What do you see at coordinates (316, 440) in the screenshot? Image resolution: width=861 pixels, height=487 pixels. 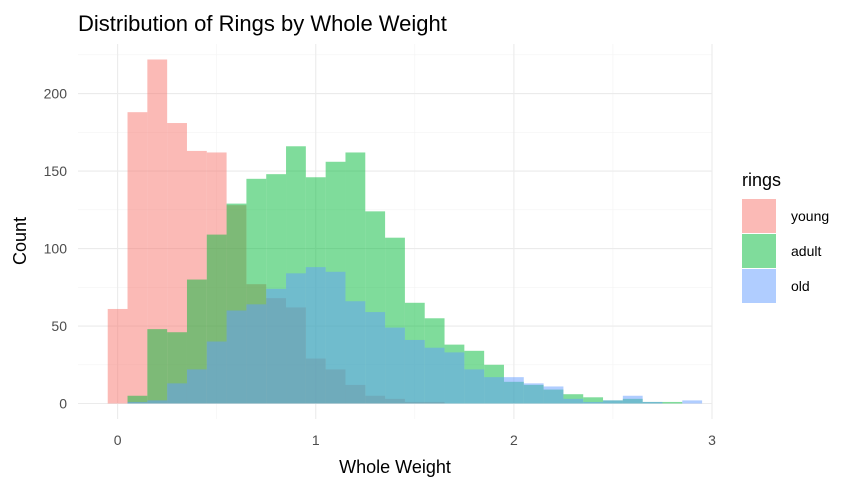 I see `x-tick-label: 1` at bounding box center [316, 440].